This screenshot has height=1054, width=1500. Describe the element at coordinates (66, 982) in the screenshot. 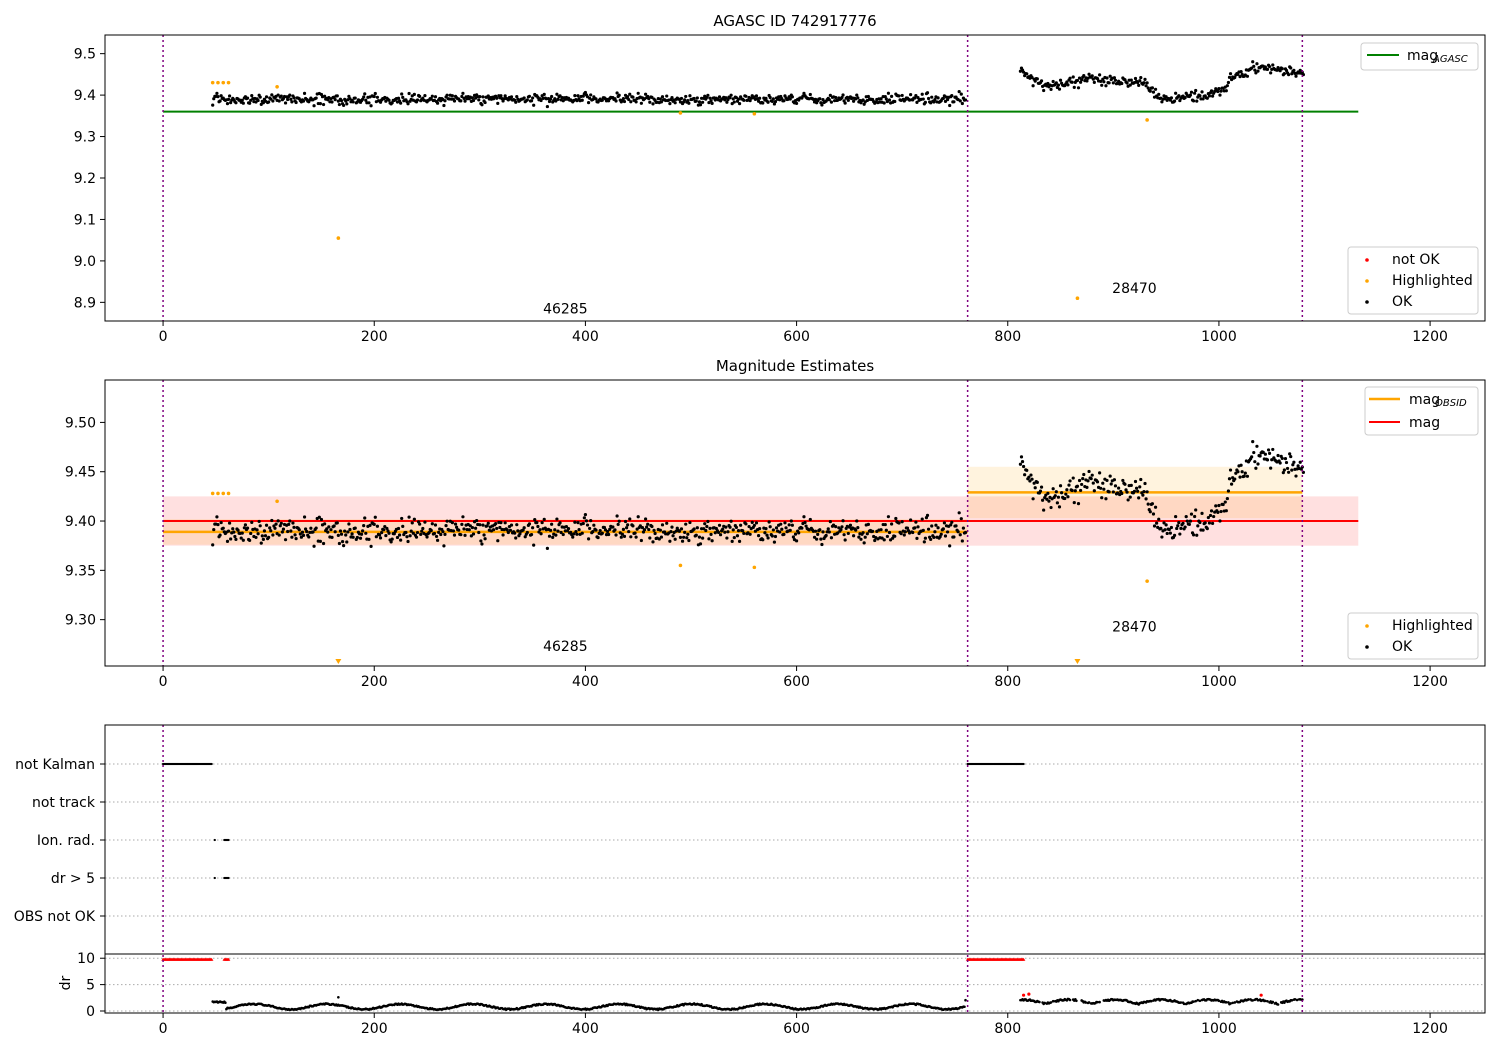

I see `dr-axis-label: dr` at that location.